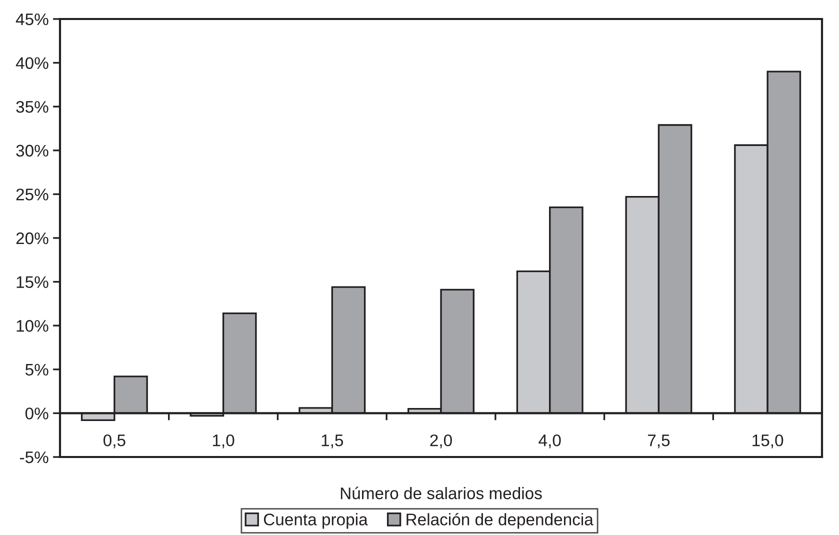 The image size is (839, 535). What do you see at coordinates (32, 282) in the screenshot?
I see `y-tick-label: 15%` at bounding box center [32, 282].